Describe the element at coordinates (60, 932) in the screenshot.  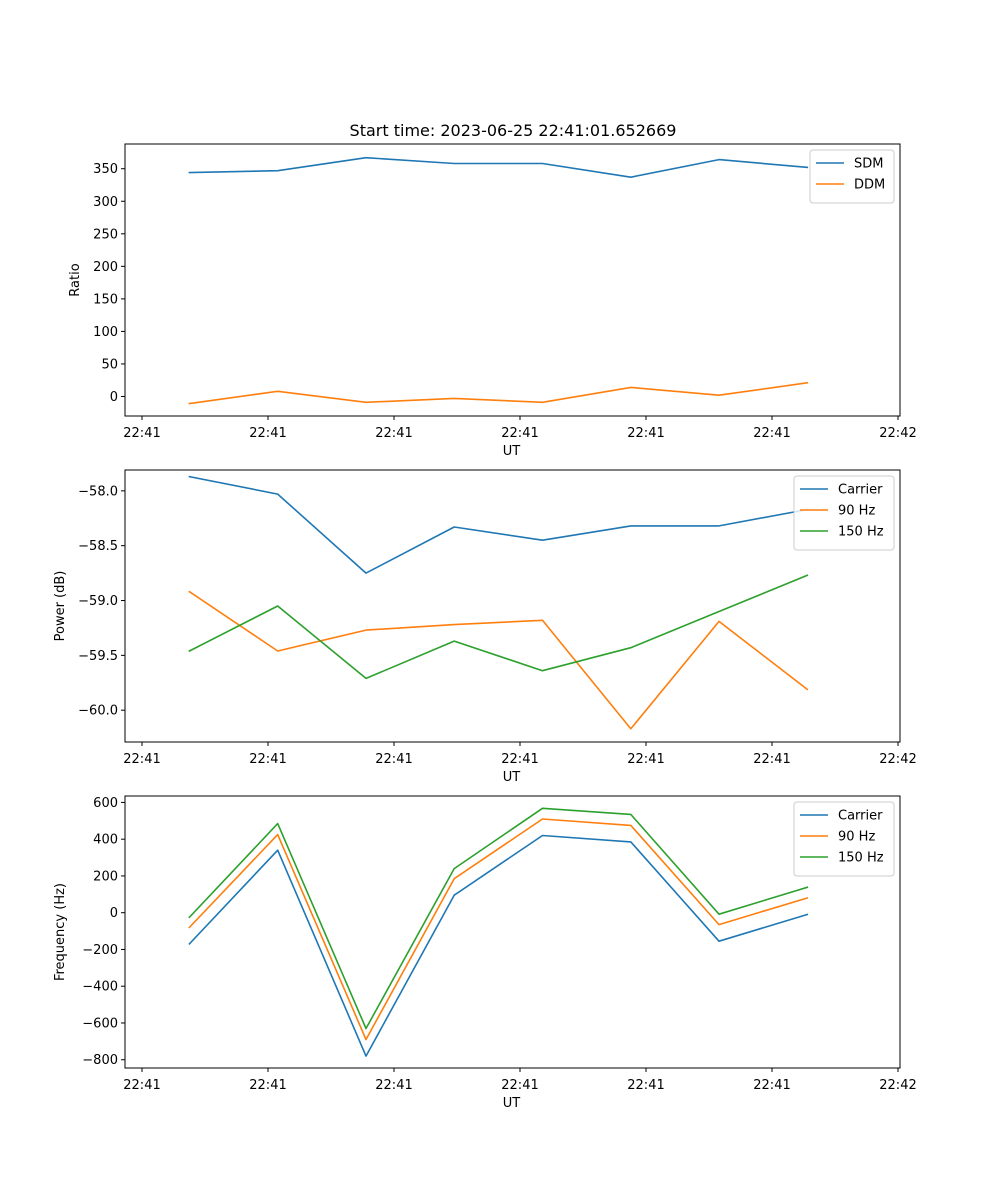
I see `y-axis-label: Frequency (Hz)` at that location.